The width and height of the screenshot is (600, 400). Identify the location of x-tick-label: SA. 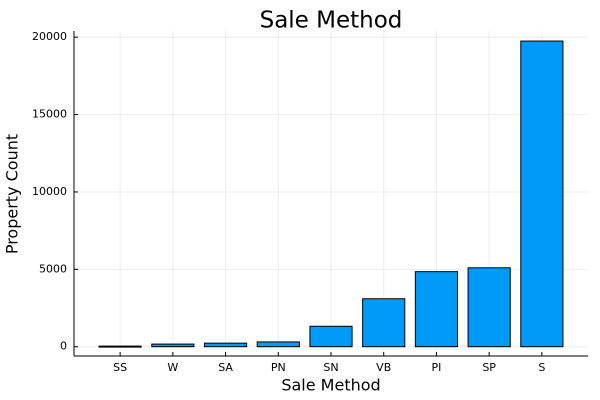
(225, 367).